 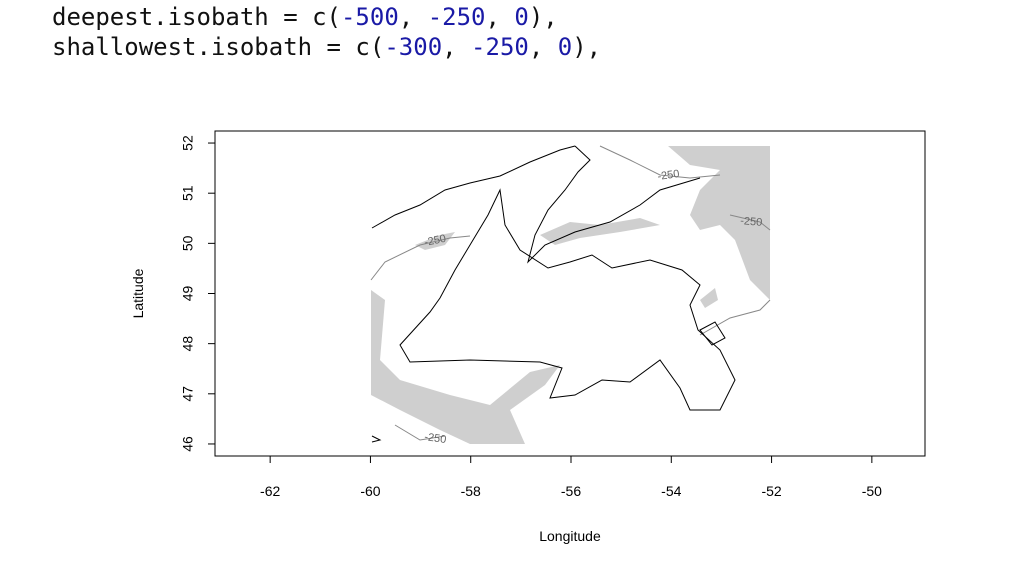 I want to click on code-text: shallowest.isobath = c(, so click(x=218, y=47).